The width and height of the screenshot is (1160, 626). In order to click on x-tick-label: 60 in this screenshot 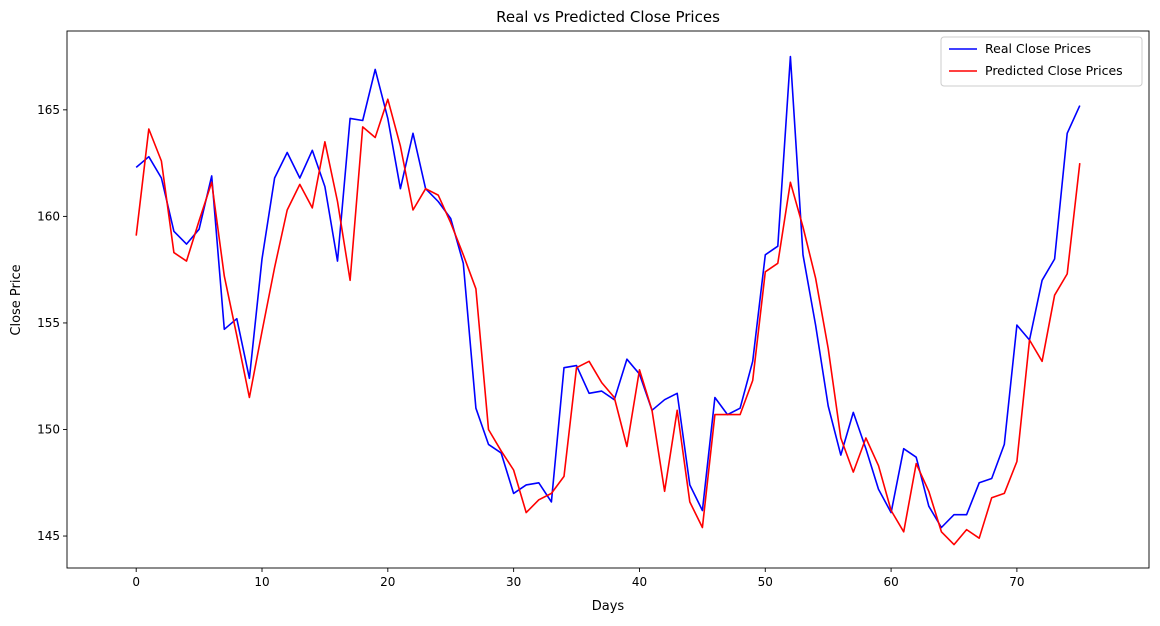, I will do `click(890, 582)`.